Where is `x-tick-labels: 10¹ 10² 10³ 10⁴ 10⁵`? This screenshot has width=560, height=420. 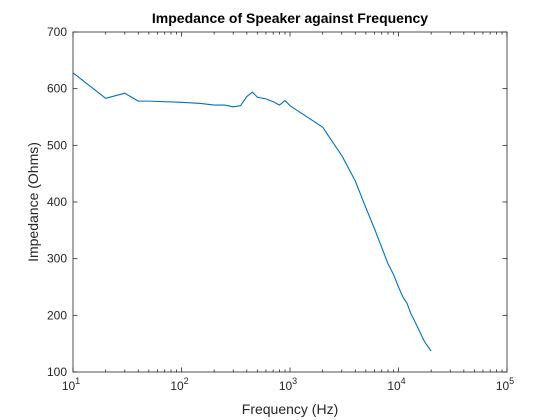 x-tick-labels: 10¹ 10² 10³ 10⁴ 10⁵ is located at coordinates (288, 384).